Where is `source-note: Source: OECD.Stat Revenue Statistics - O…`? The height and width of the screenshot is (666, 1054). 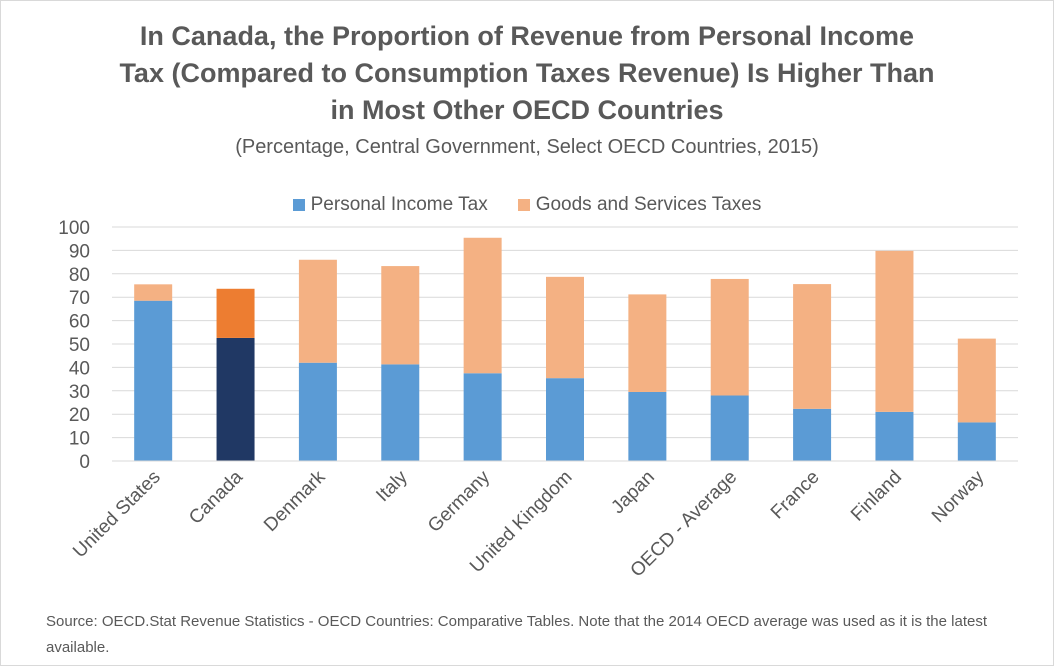
source-note: Source: OECD.Stat Revenue Statistics - O… is located at coordinates (516, 634).